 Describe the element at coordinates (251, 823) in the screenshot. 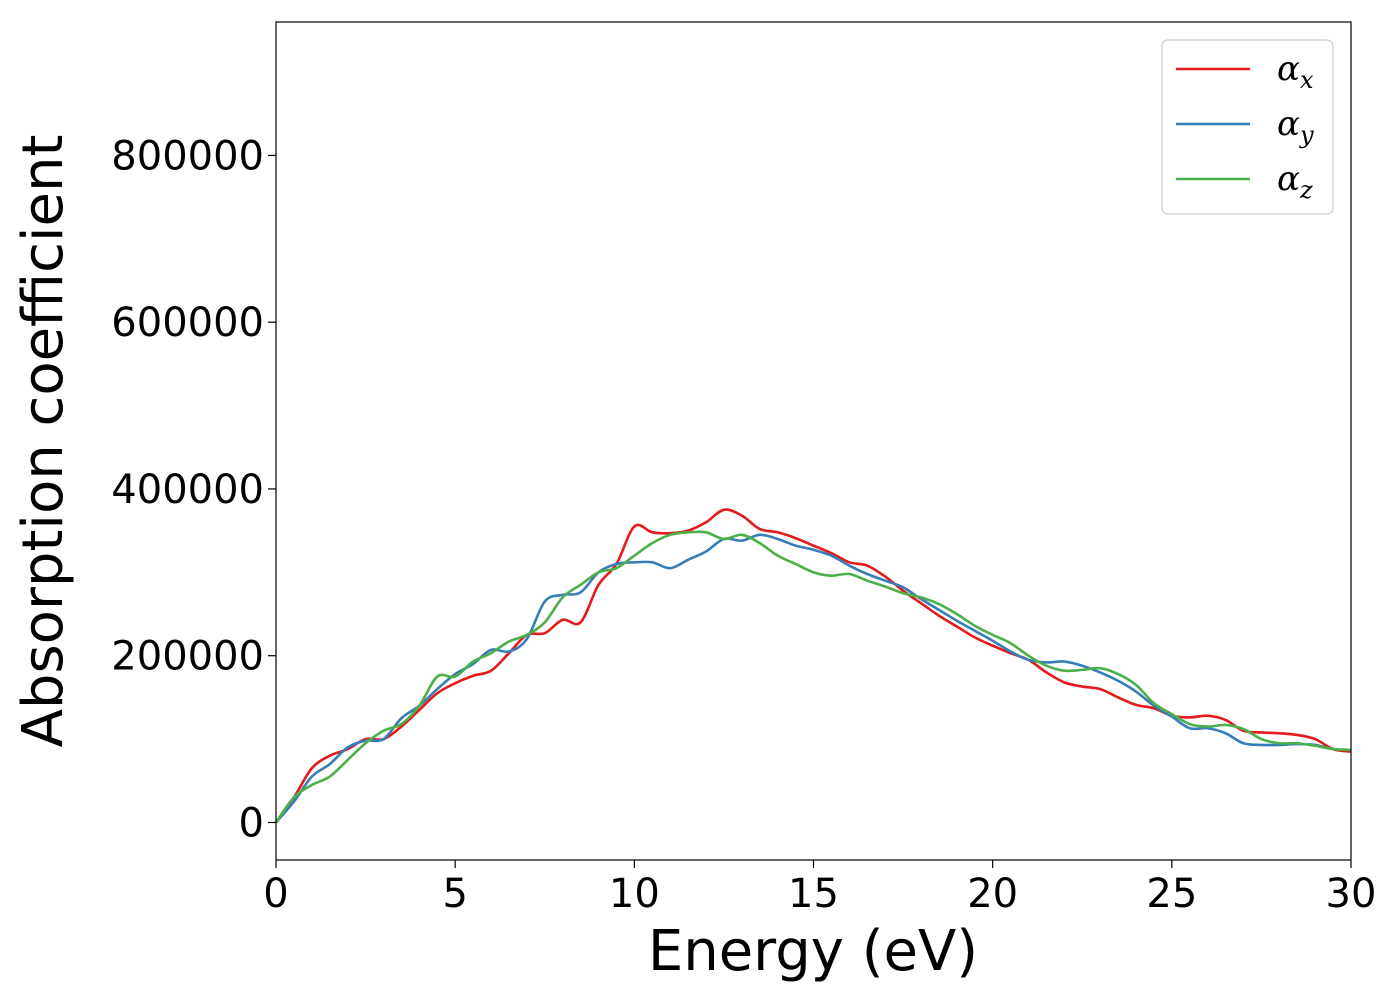

I see `y-tick-label: 0` at that location.